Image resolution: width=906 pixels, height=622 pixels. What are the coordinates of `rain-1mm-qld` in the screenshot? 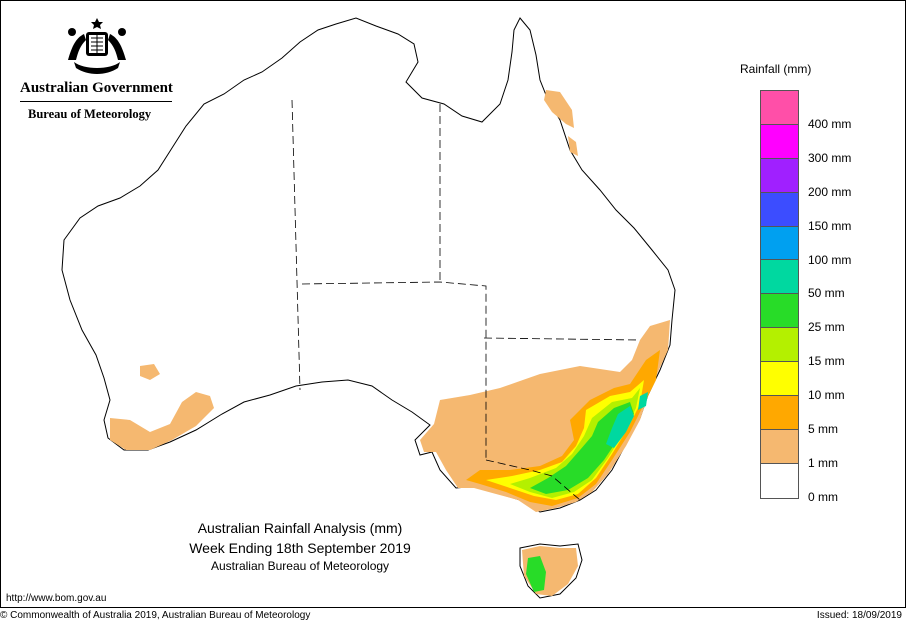 It's located at (561, 123).